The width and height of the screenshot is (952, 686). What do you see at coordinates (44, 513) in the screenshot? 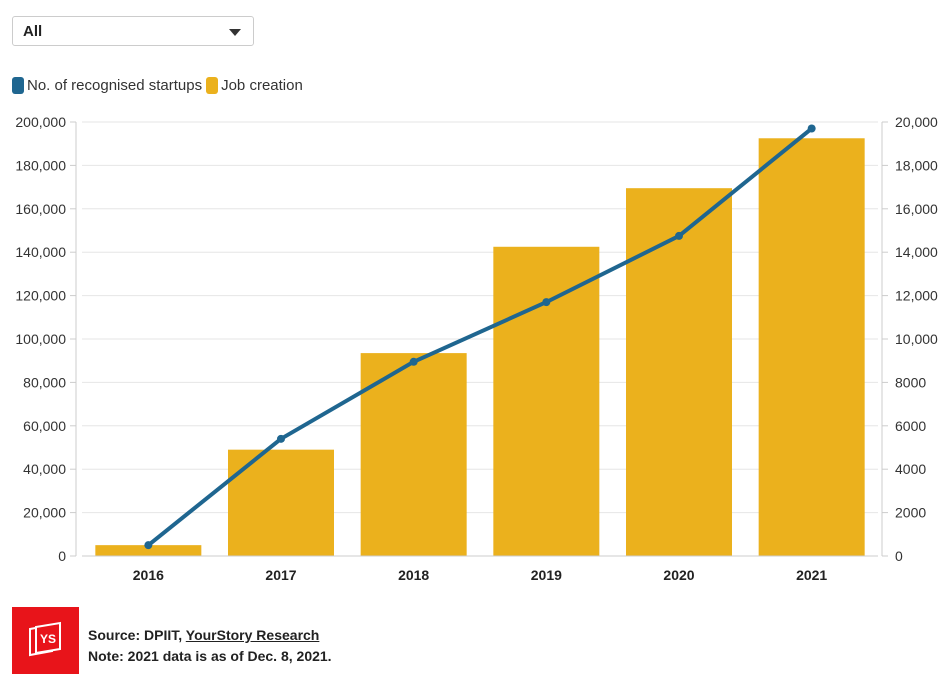
I see `left-tick-label: 20,000` at bounding box center [44, 513].